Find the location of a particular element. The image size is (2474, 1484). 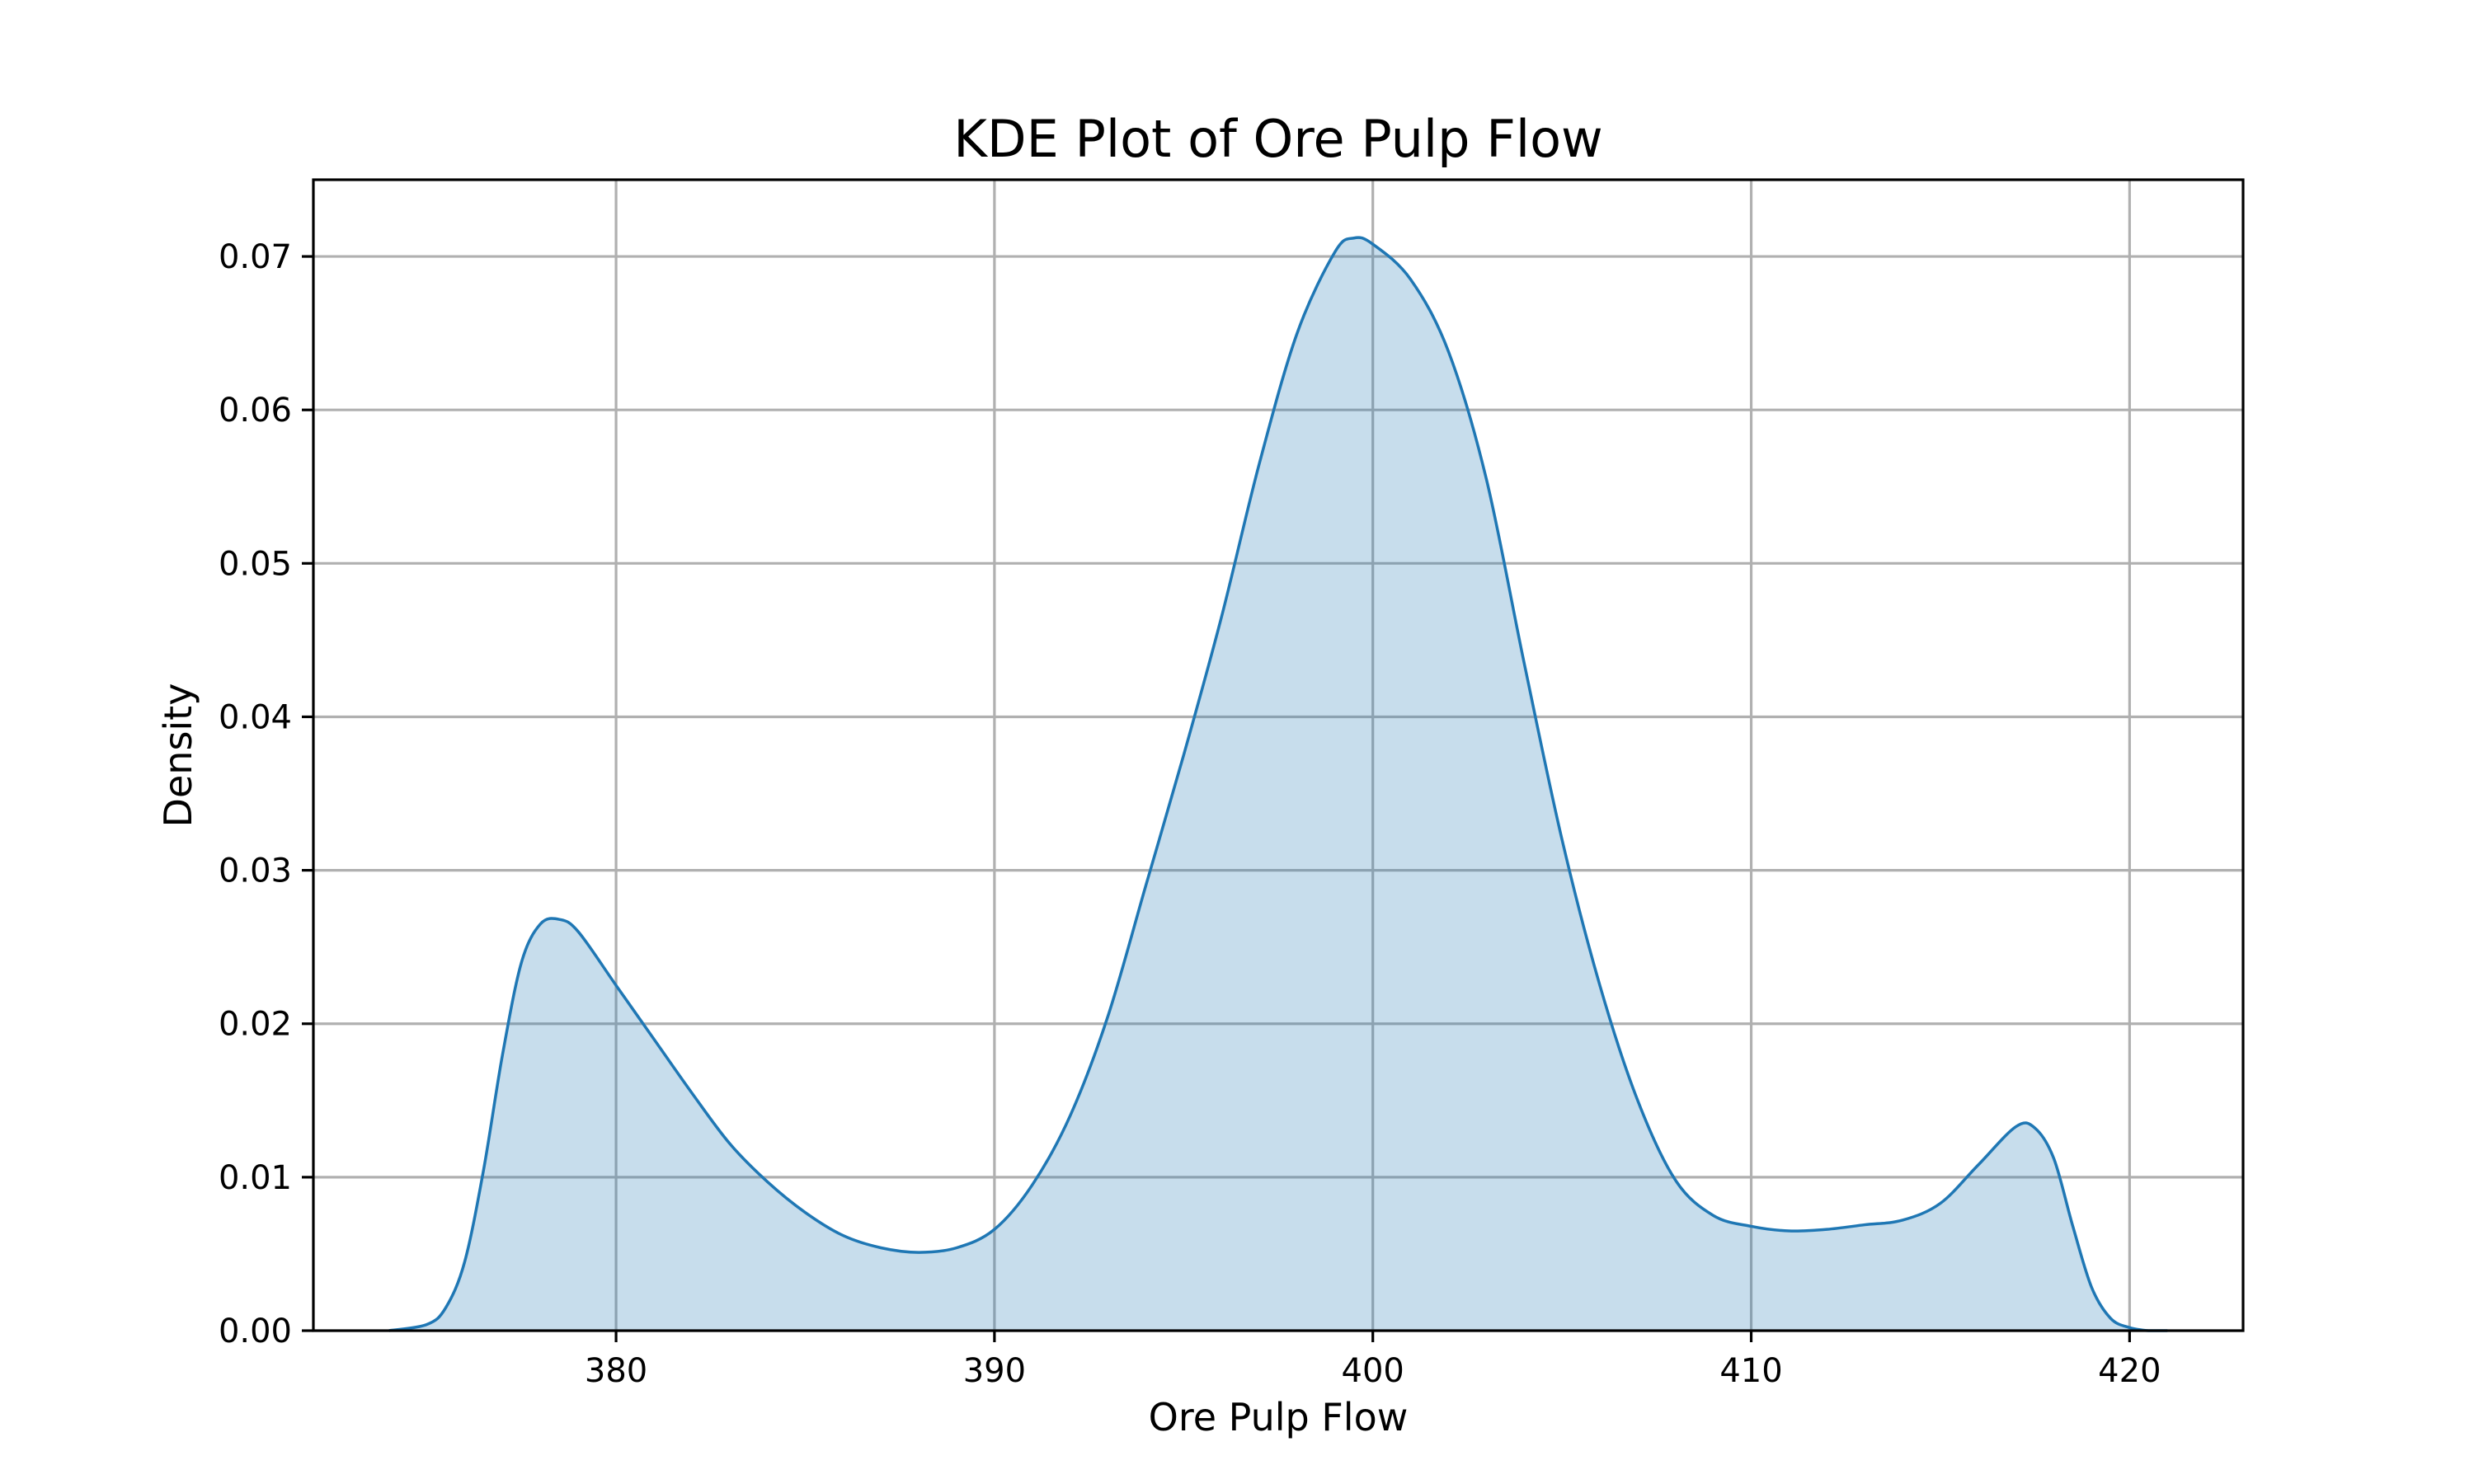

x-tick-label: 420 is located at coordinates (2129, 1371).